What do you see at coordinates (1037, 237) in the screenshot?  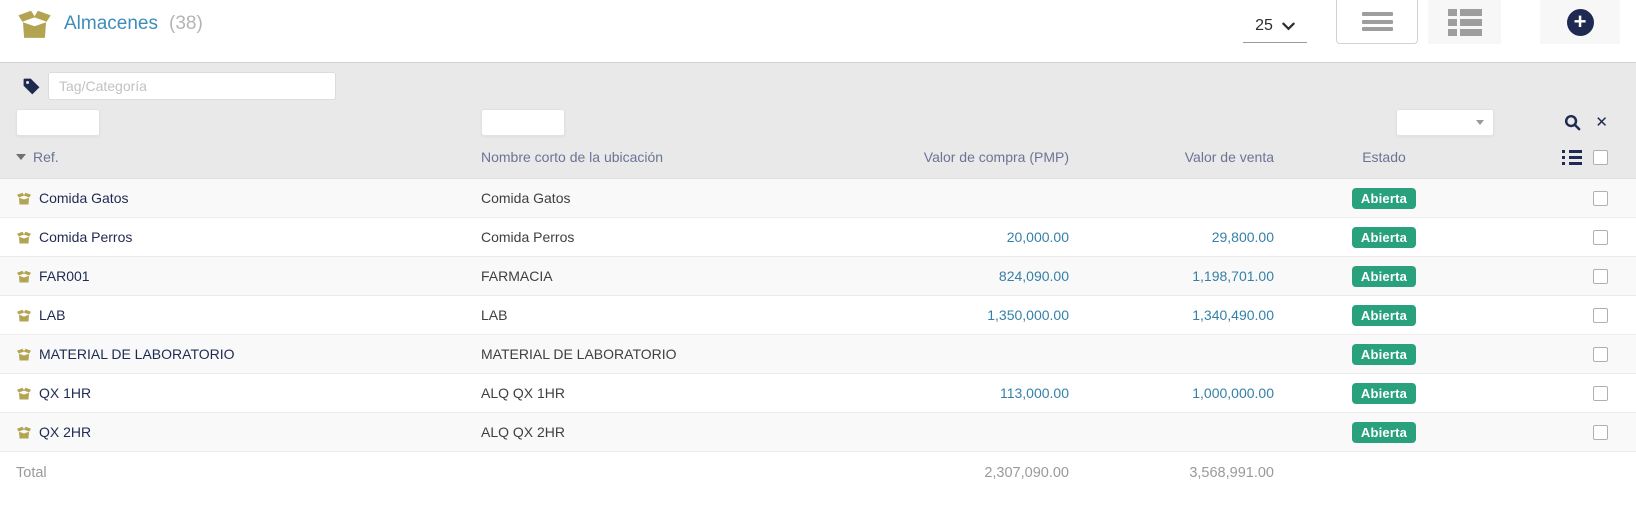 I see `purchase-value: 20,000.00` at bounding box center [1037, 237].